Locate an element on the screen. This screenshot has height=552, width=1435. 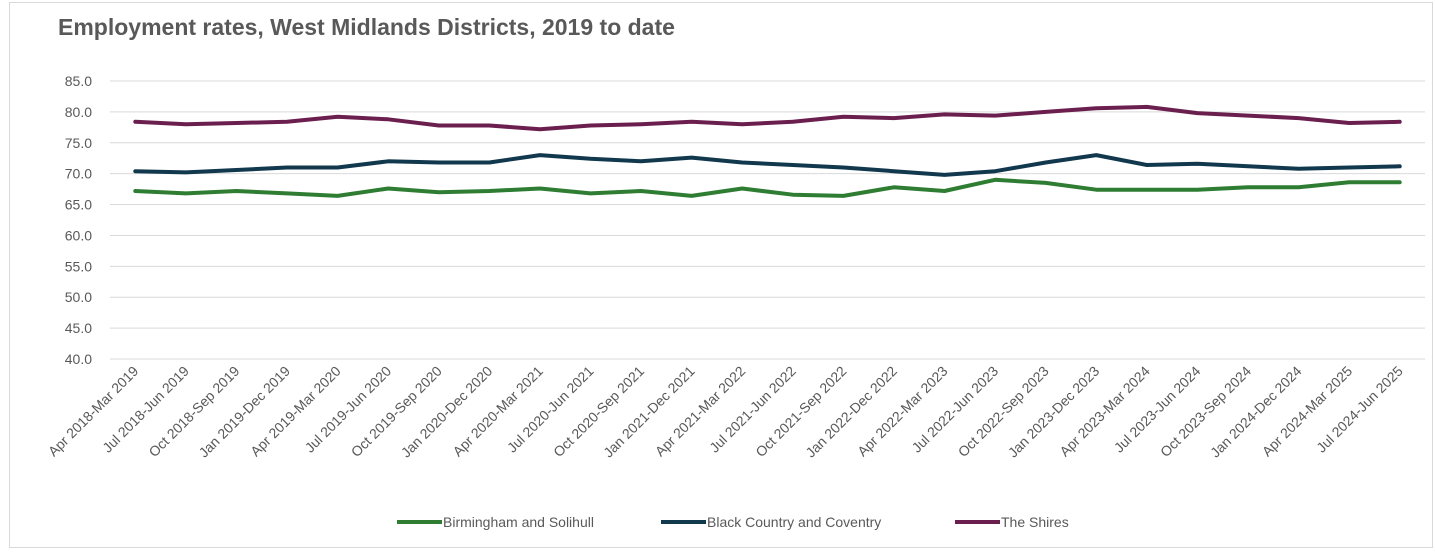
x-tick-label: Oct 2022-Sep 2023 is located at coordinates (1003, 411).